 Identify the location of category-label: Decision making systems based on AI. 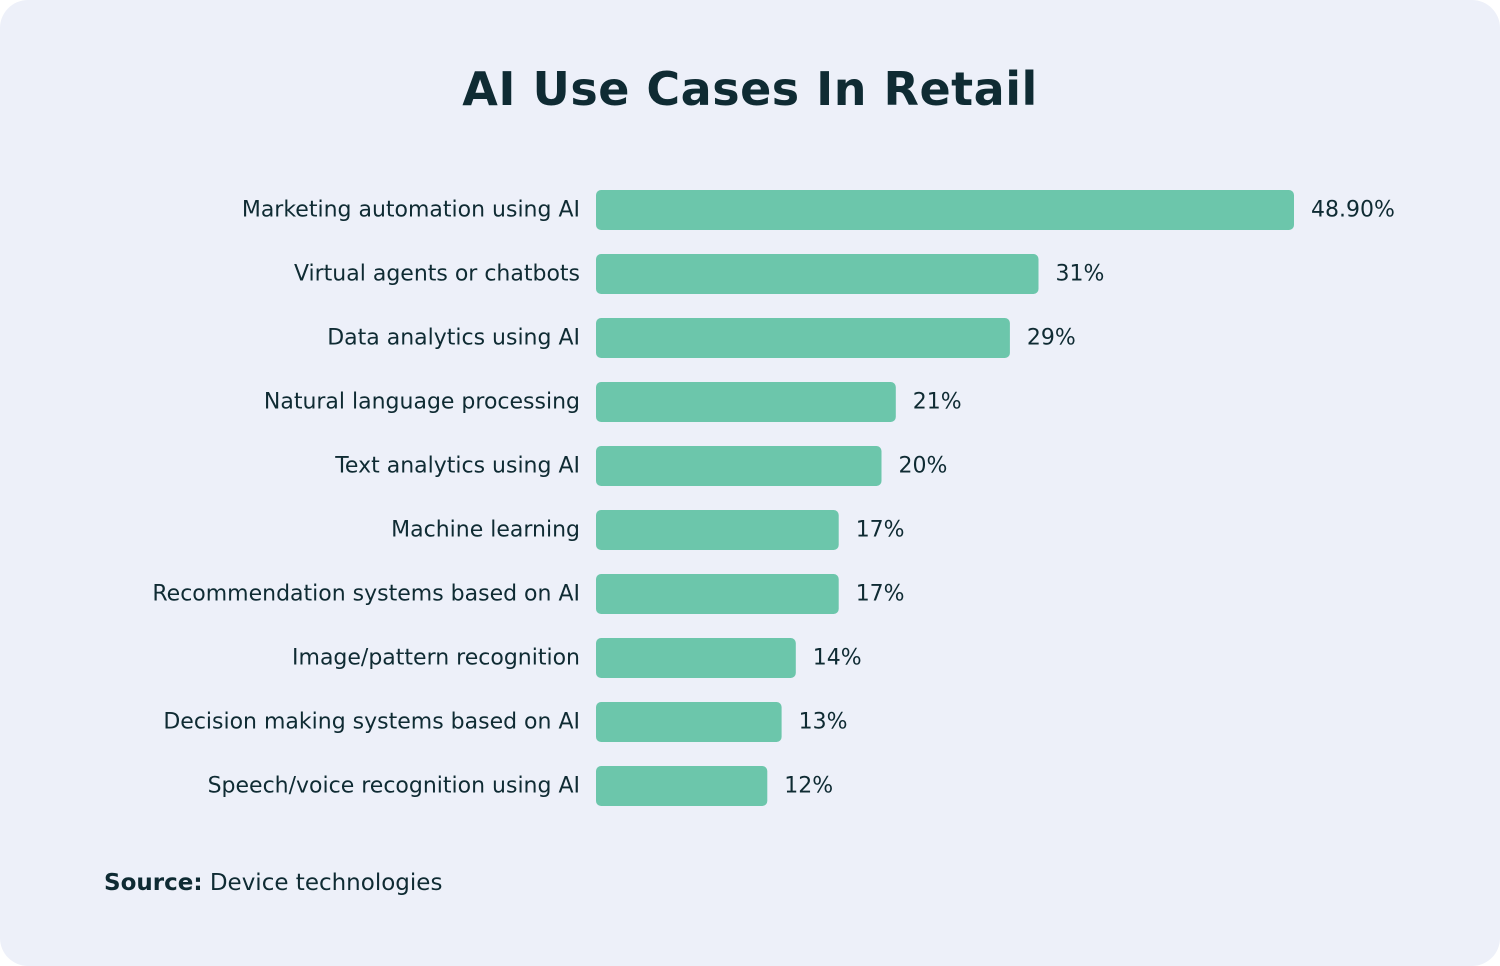
(371, 722).